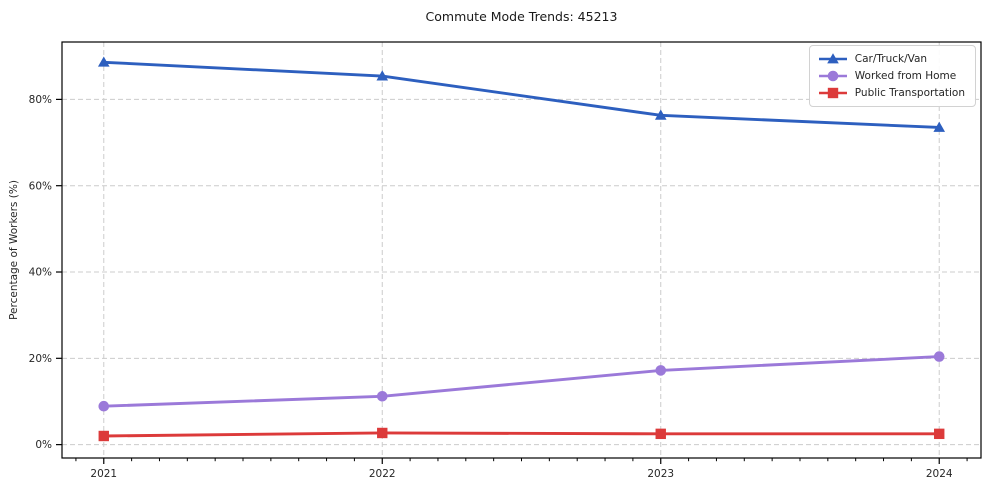 This screenshot has width=990, height=490. What do you see at coordinates (43, 445) in the screenshot?
I see `y-tick-label: 0%` at bounding box center [43, 445].